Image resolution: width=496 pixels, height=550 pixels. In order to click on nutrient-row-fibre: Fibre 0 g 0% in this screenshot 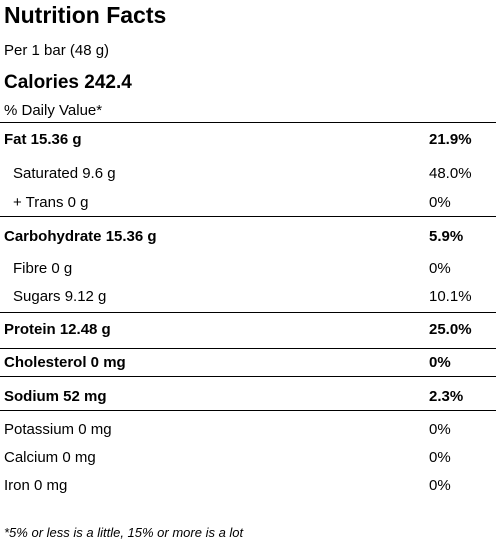, I will do `click(248, 269)`.